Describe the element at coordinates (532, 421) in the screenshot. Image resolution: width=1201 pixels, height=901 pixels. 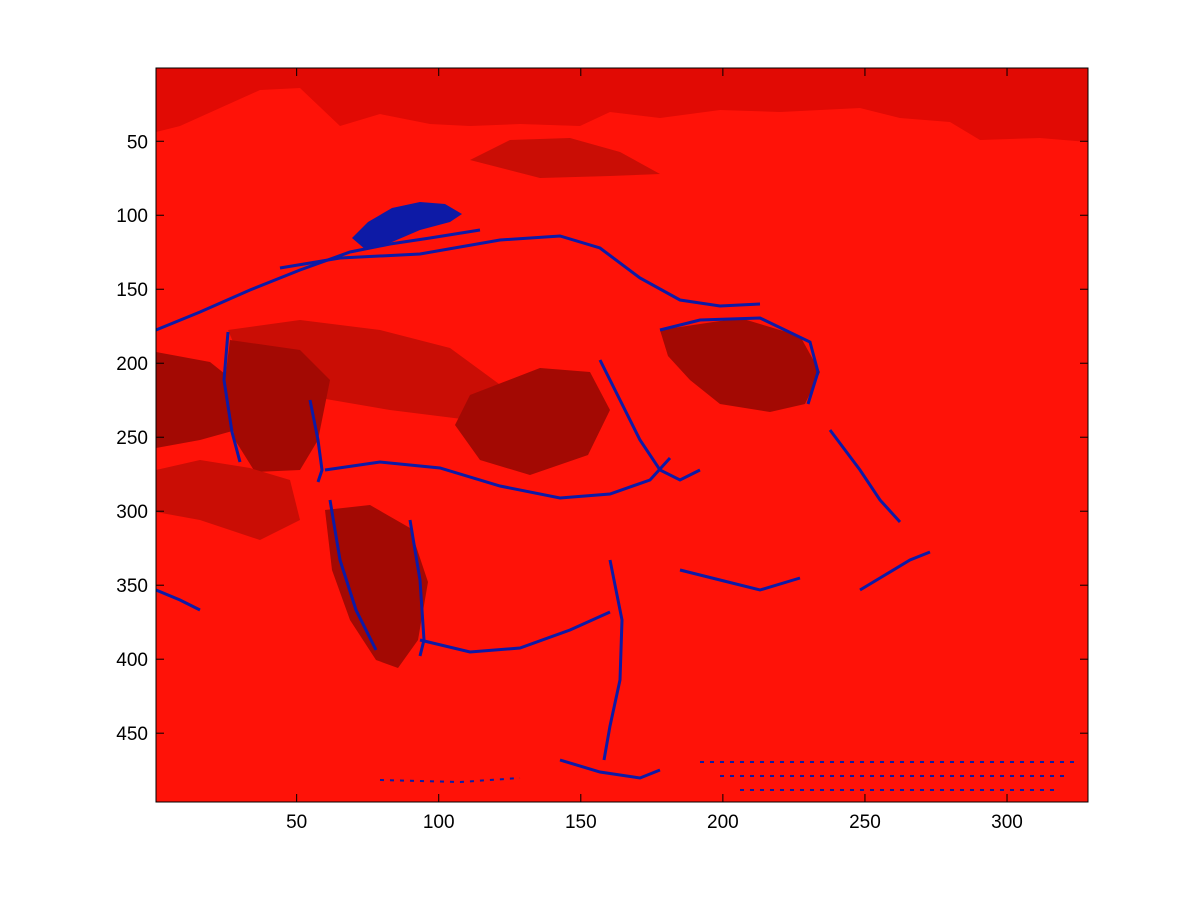
I see `seat-region` at that location.